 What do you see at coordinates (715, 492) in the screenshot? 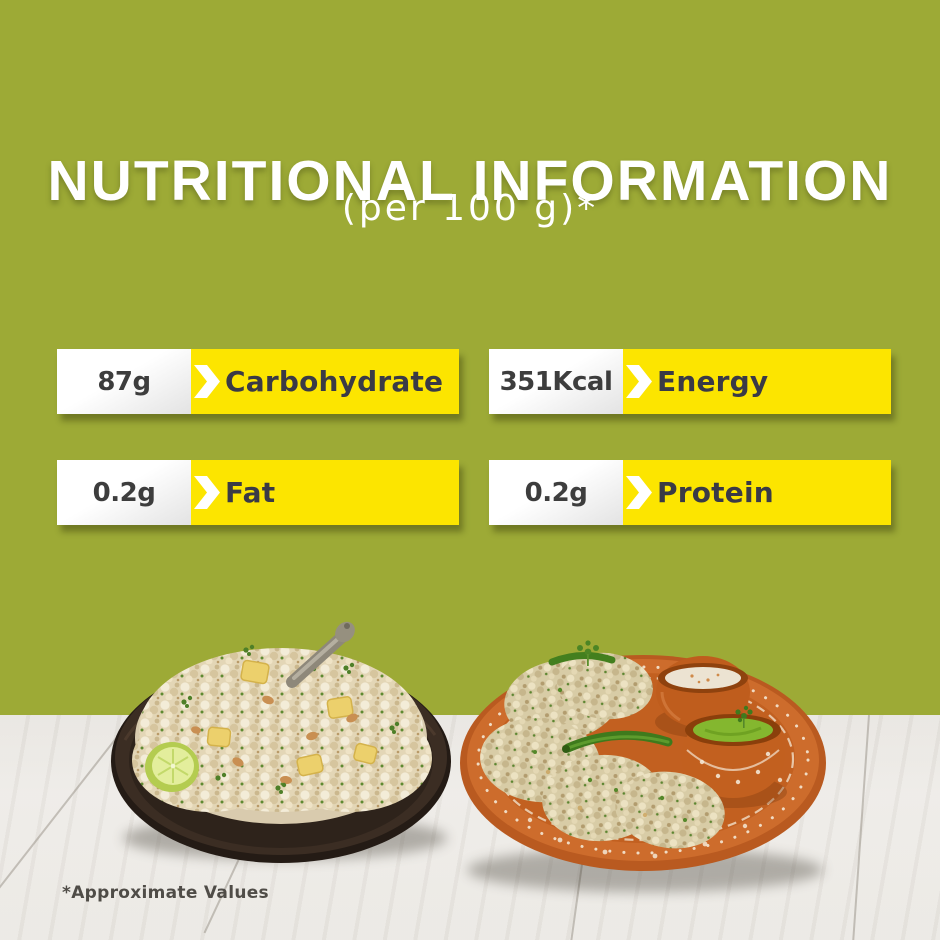
I see `nutrition-label: Protein` at bounding box center [715, 492].